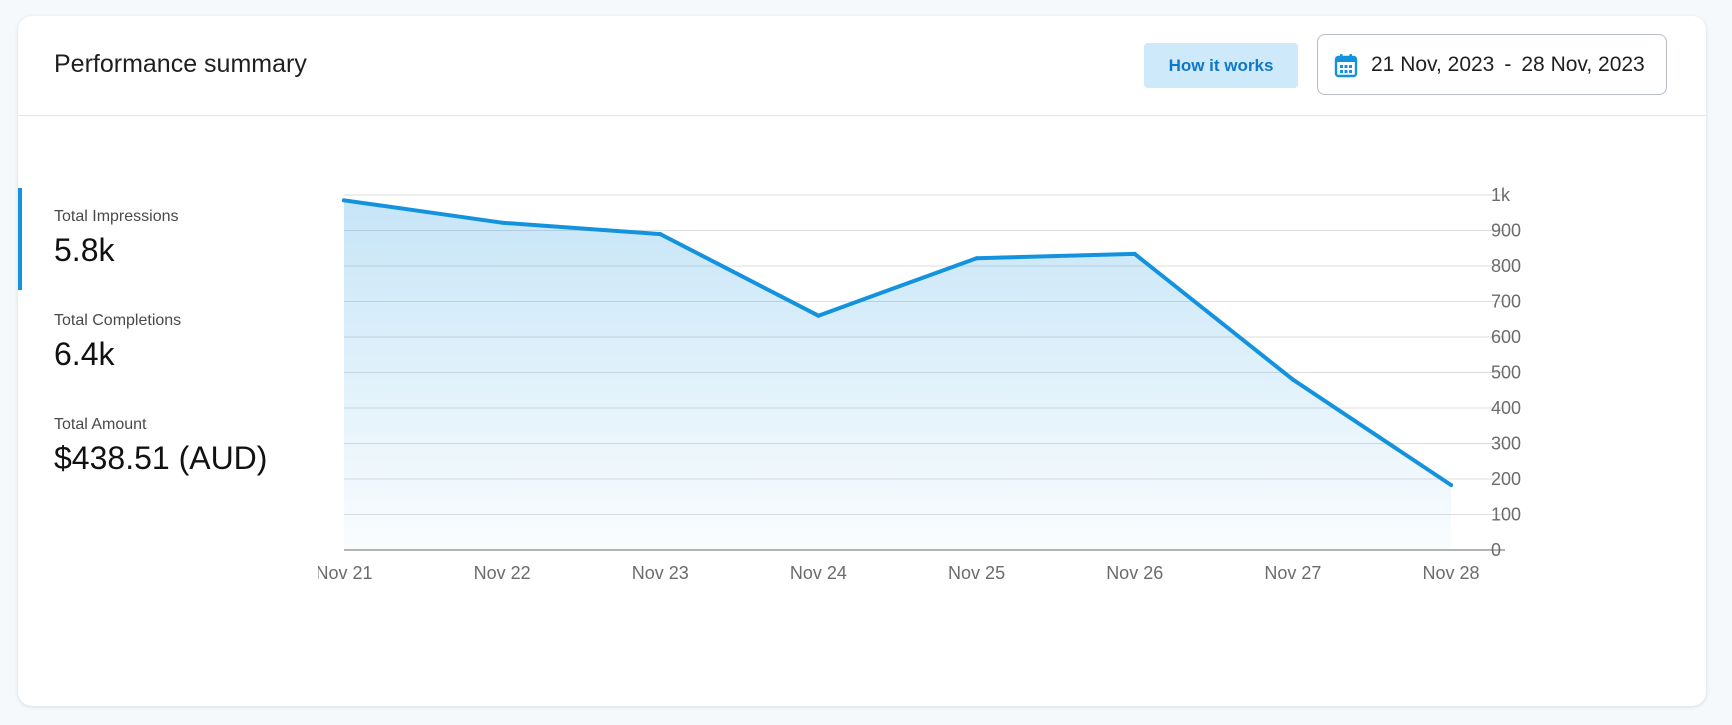 Image resolution: width=1732 pixels, height=725 pixels. I want to click on x-tick-label: Nov 21, so click(345, 573).